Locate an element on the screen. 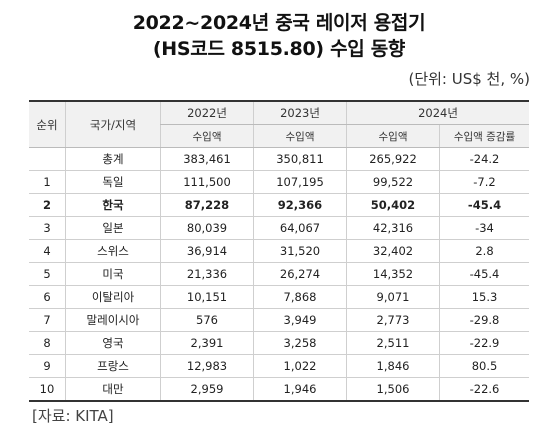 This screenshot has width=558, height=447. cell-country: 이탈리아 is located at coordinates (113, 297).